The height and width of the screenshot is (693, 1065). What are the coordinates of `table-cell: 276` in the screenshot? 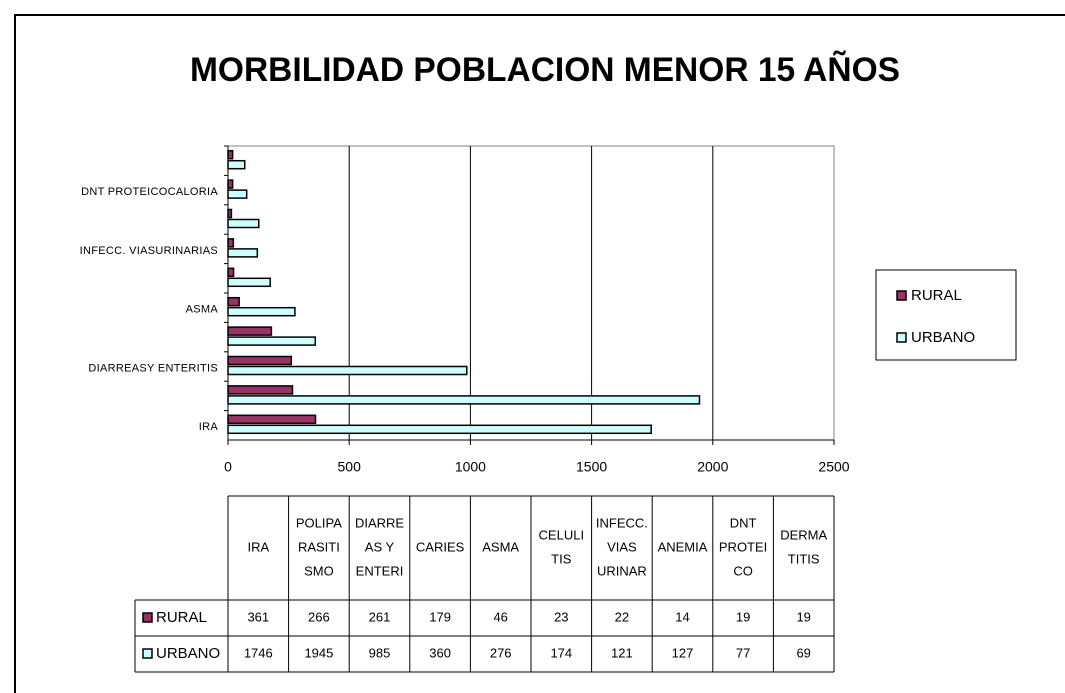 It's located at (501, 652).